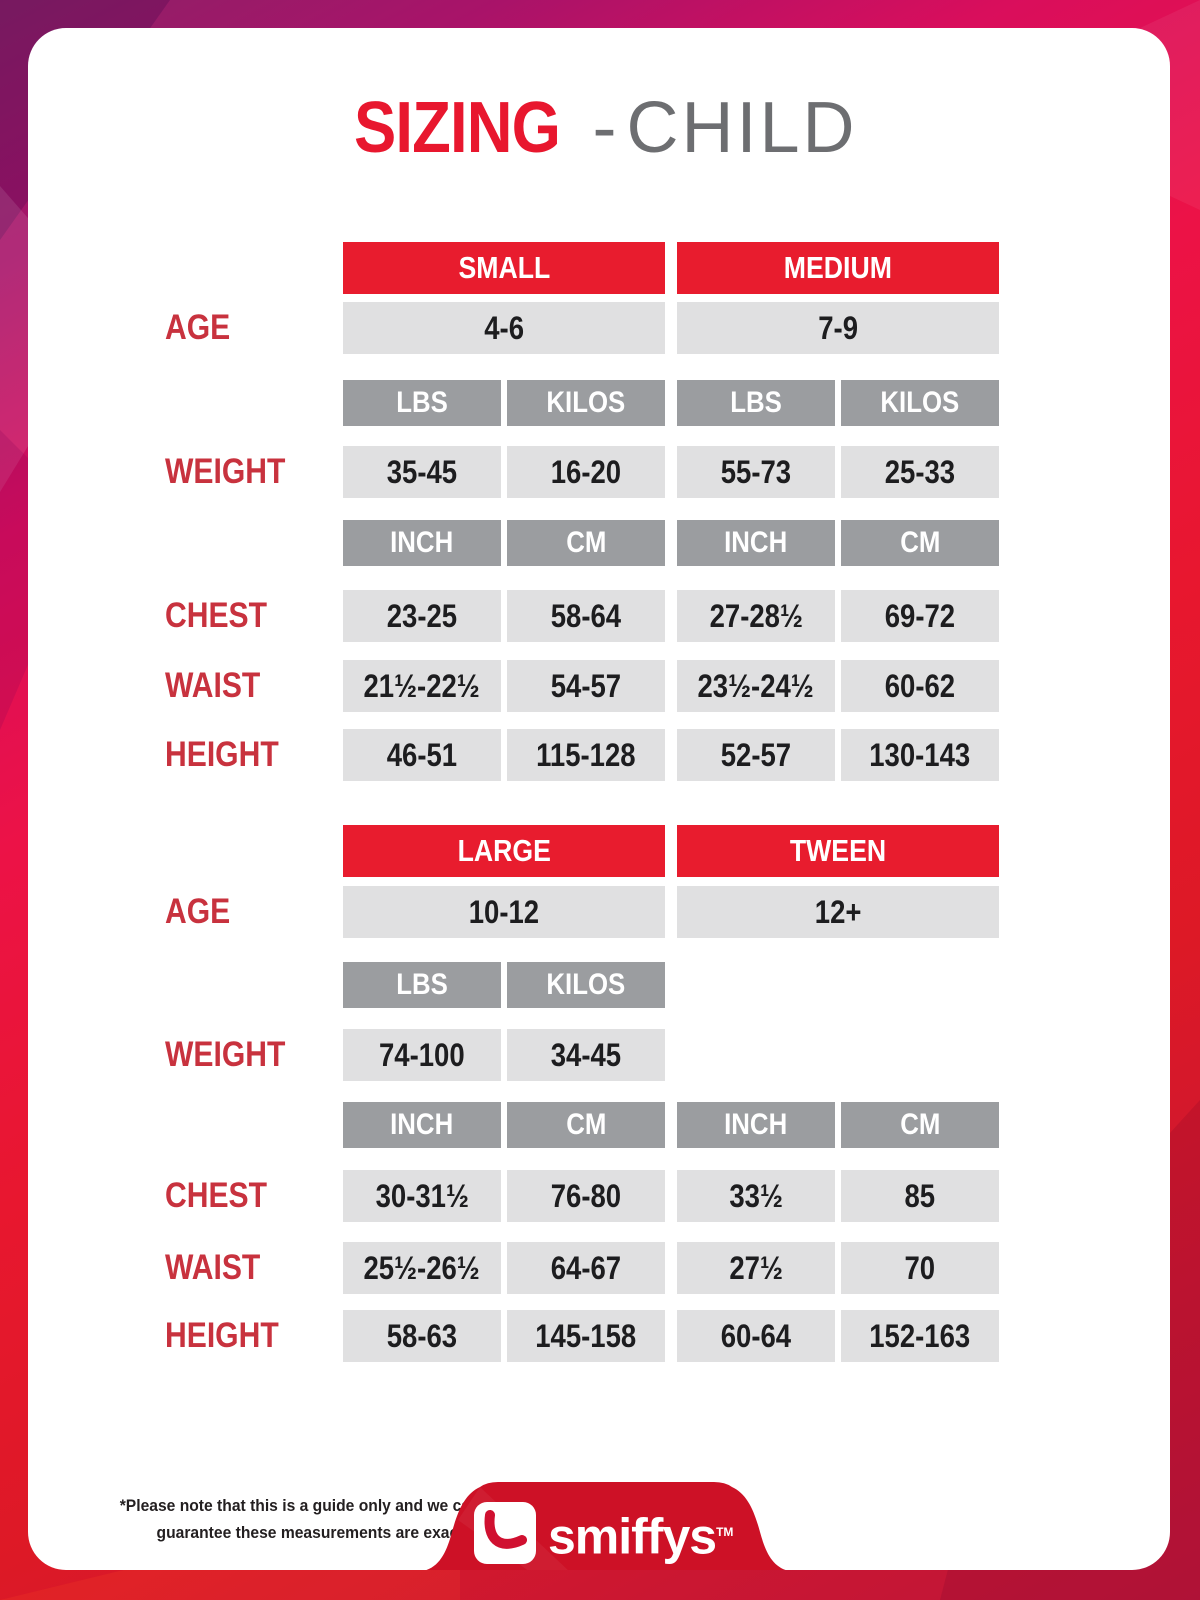  What do you see at coordinates (920, 1268) in the screenshot?
I see `waist-value: 70` at bounding box center [920, 1268].